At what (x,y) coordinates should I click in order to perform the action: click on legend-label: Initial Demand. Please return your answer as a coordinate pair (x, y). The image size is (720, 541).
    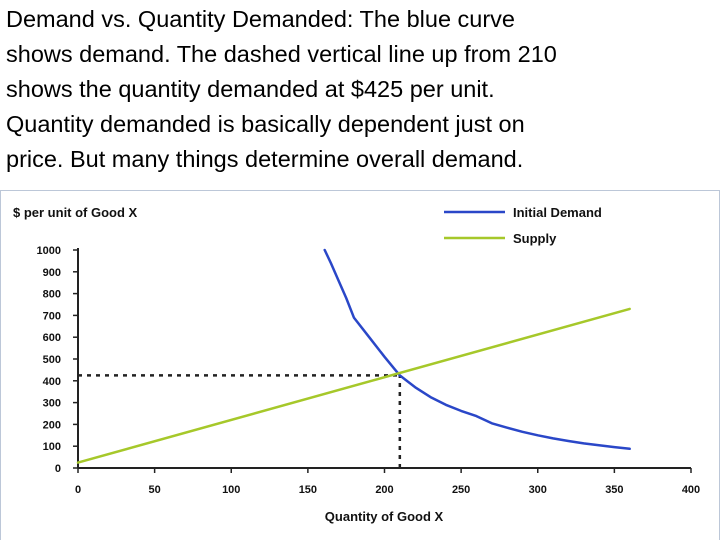
    Looking at the image, I should click on (557, 212).